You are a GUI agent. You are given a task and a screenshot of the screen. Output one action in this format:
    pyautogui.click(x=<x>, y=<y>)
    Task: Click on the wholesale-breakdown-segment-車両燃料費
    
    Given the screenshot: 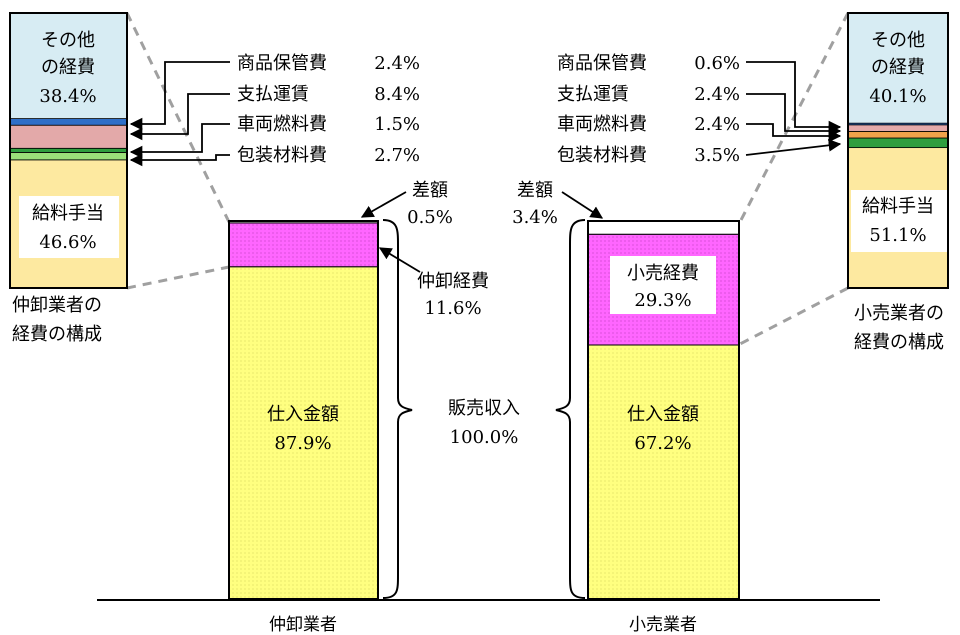 What is the action you would take?
    pyautogui.click(x=68, y=150)
    